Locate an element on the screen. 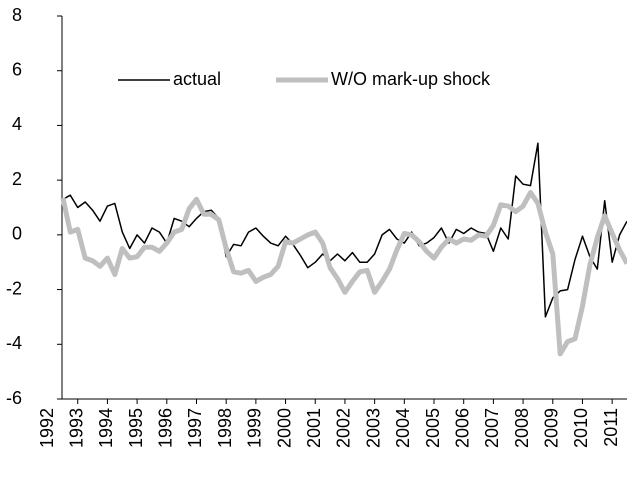  y-tick-label: -2 is located at coordinates (14, 288).